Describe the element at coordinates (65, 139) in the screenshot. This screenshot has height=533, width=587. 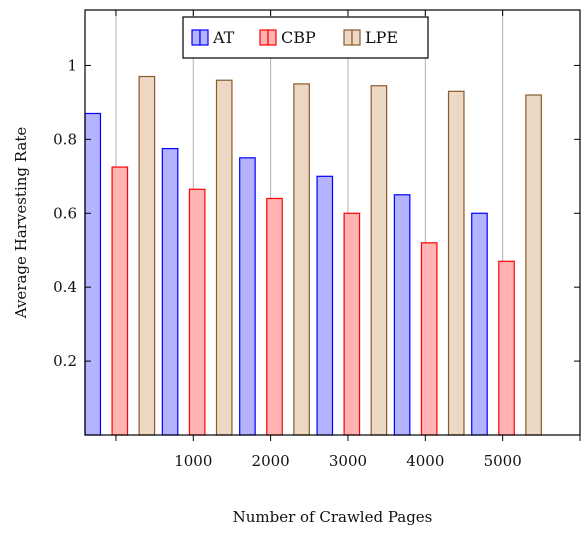
I see `y-tick-label: 0.8` at that location.